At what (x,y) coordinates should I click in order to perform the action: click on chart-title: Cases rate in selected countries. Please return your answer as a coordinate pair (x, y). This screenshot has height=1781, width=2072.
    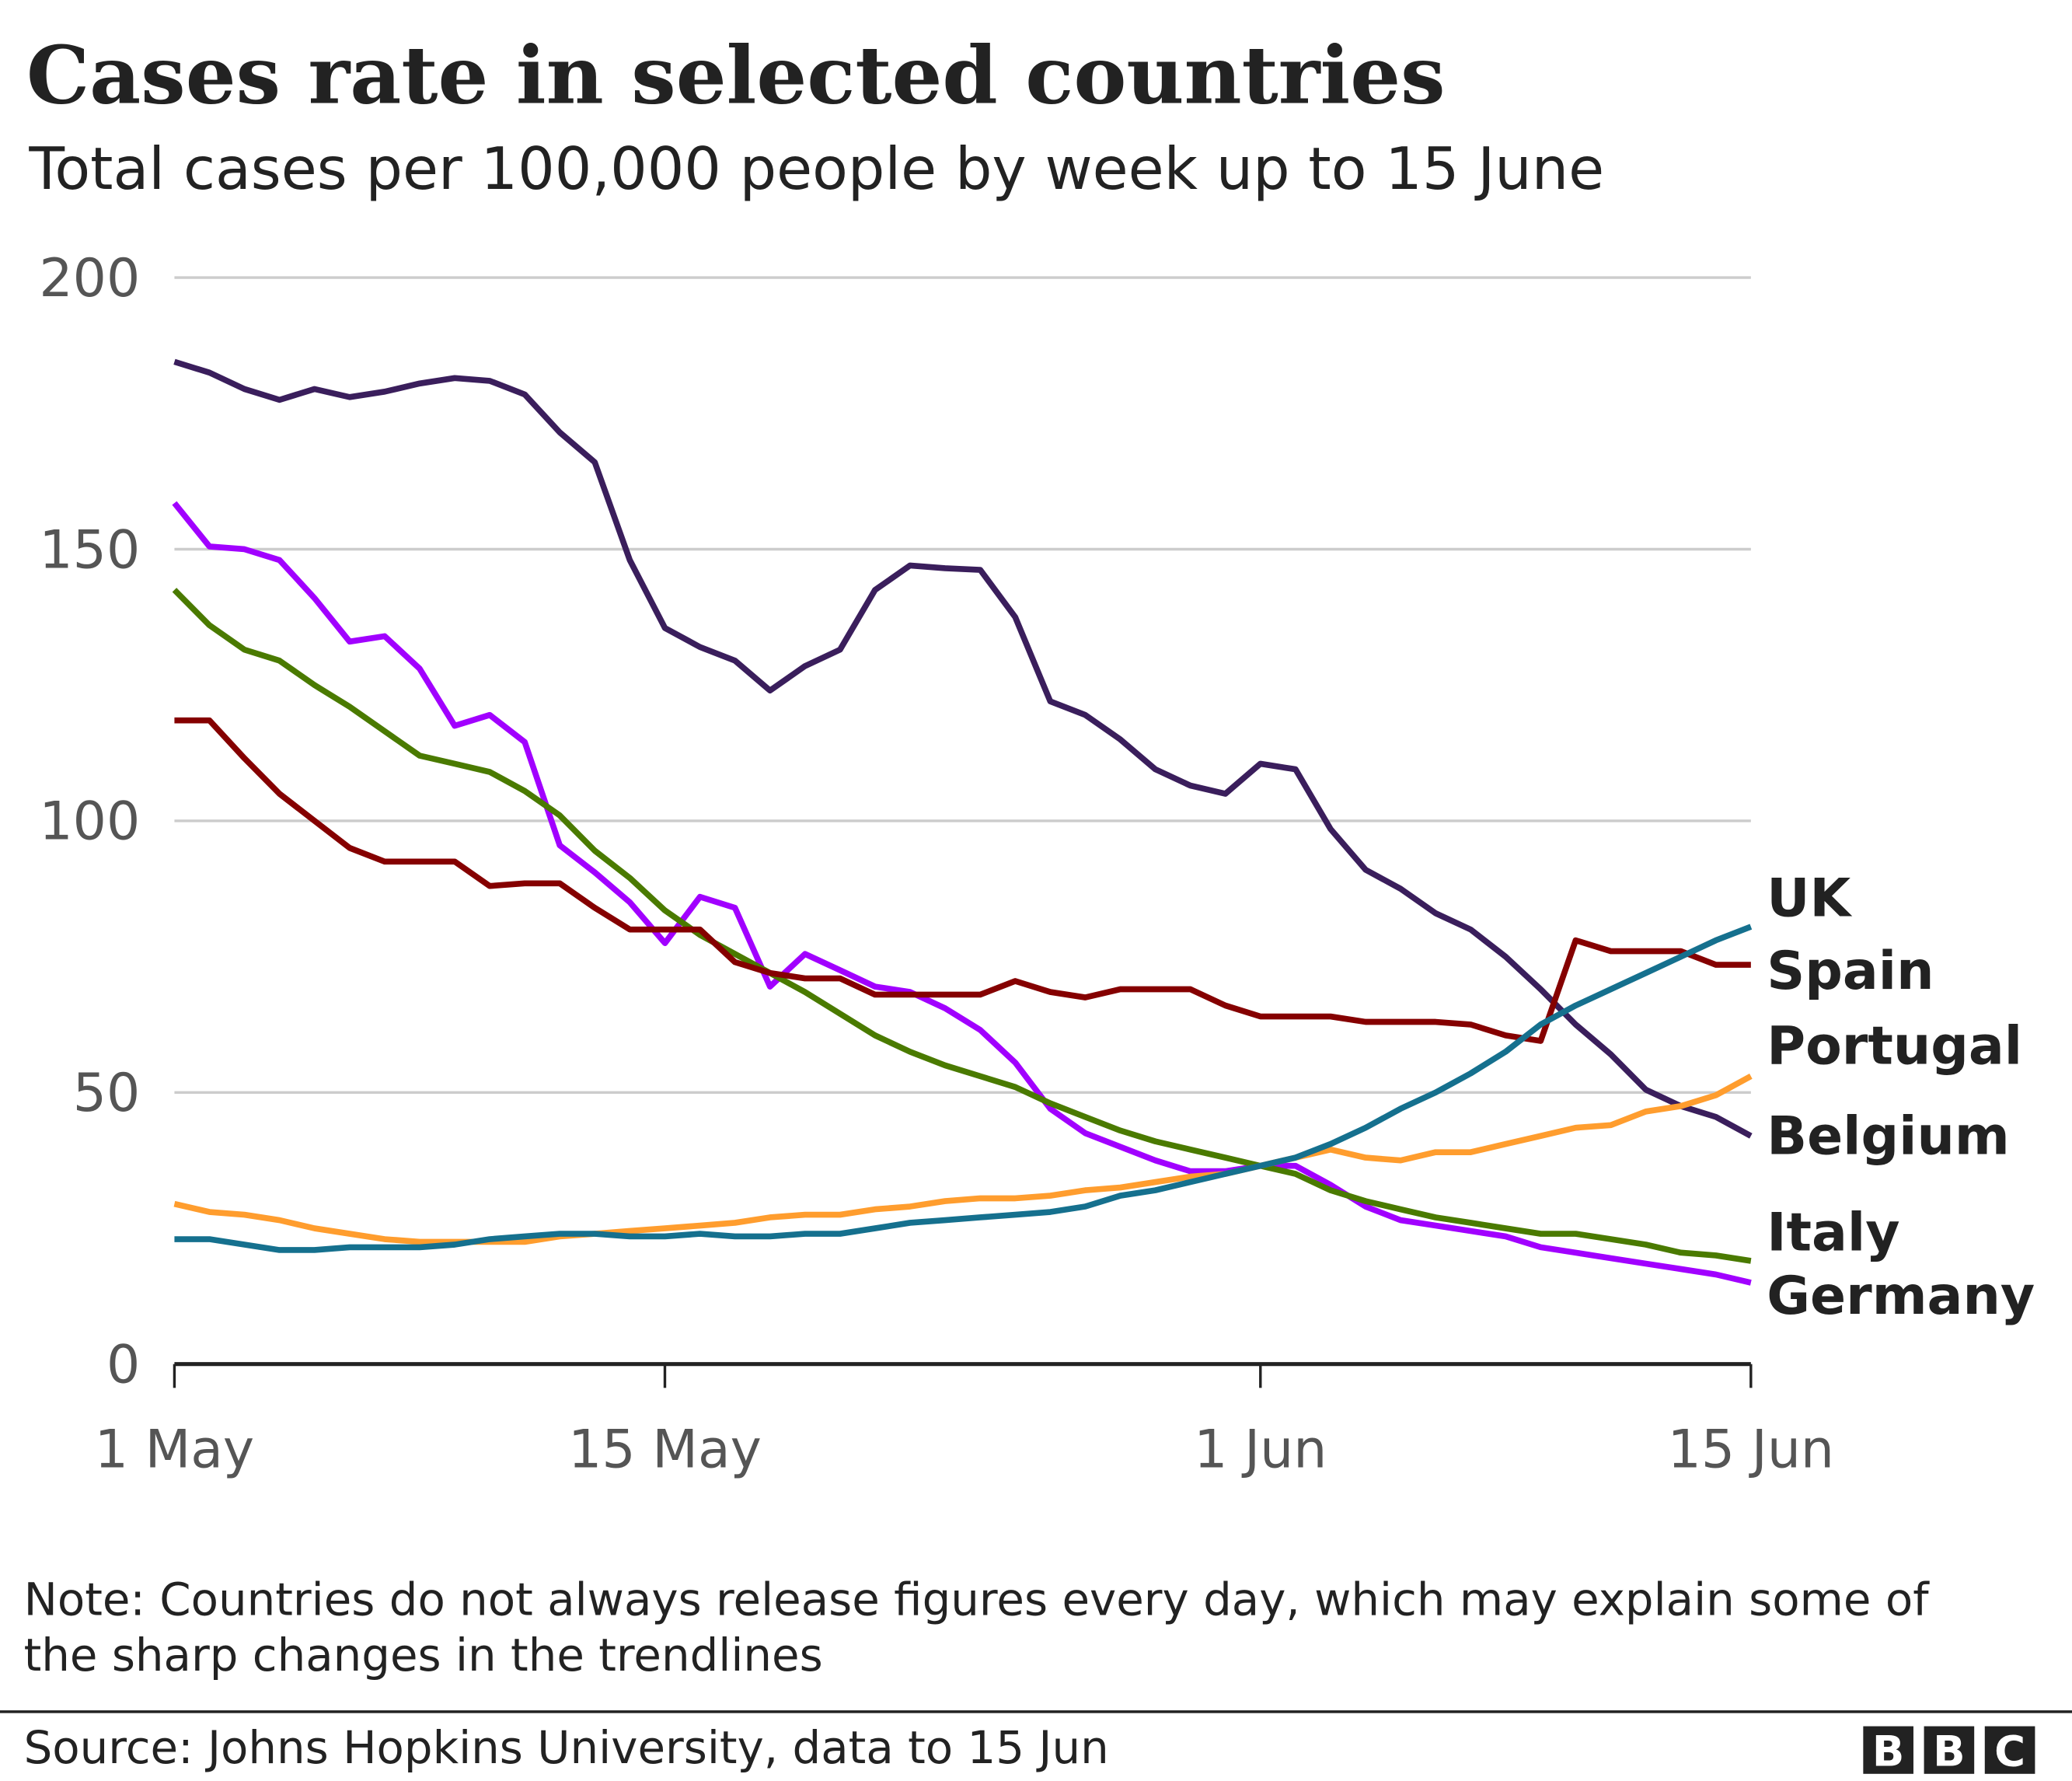
    Looking at the image, I should click on (736, 76).